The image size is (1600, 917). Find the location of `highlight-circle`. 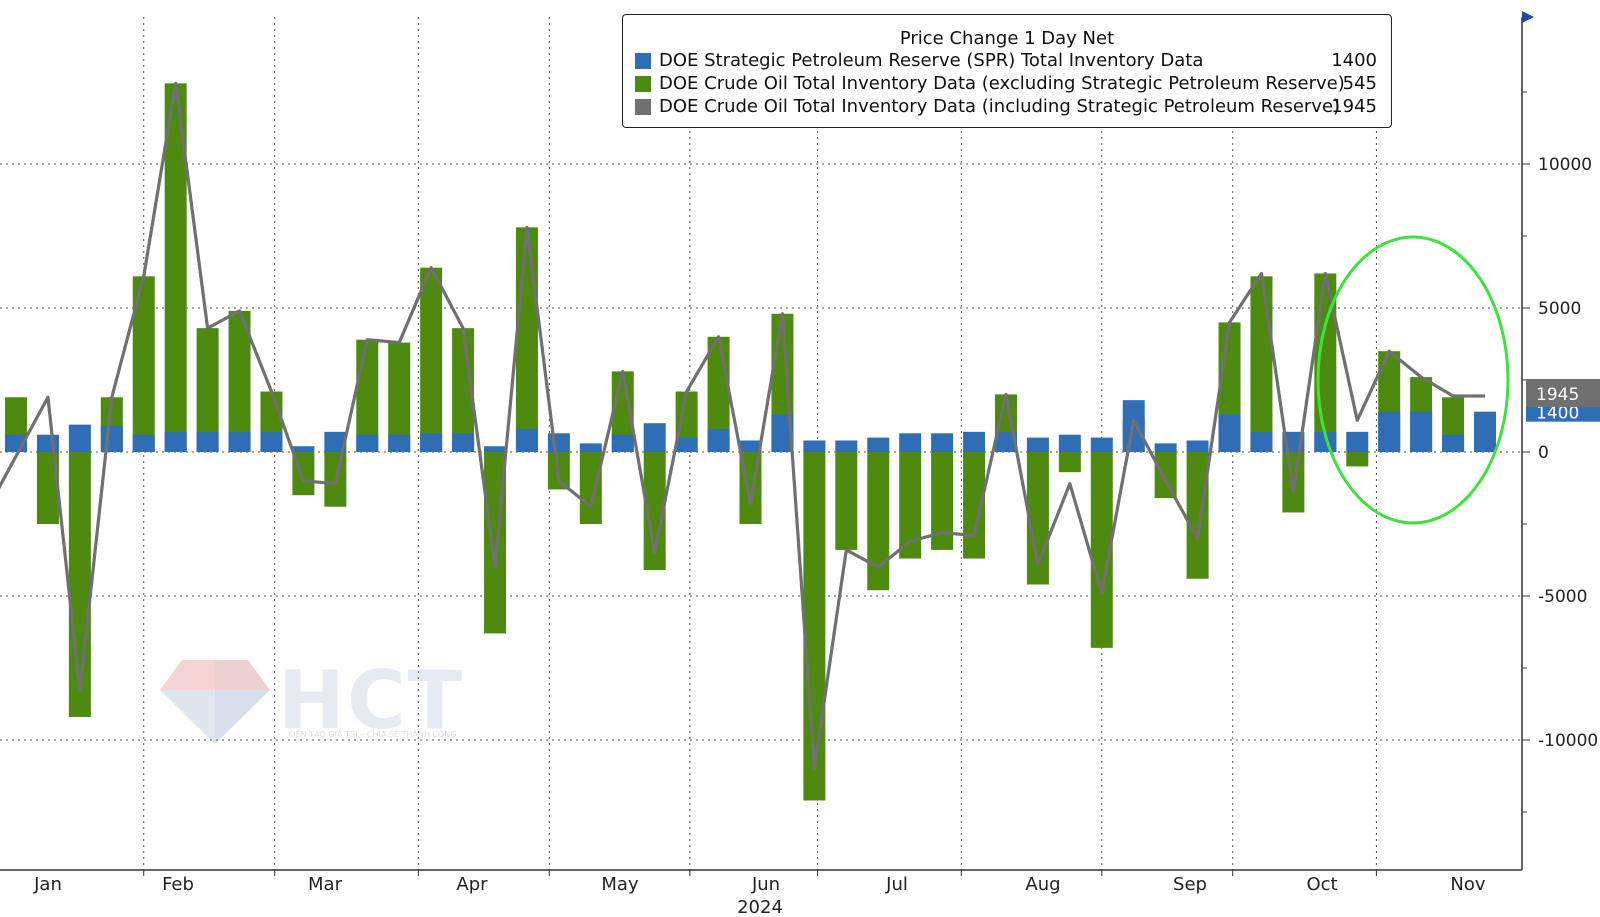

highlight-circle is located at coordinates (1413, 380).